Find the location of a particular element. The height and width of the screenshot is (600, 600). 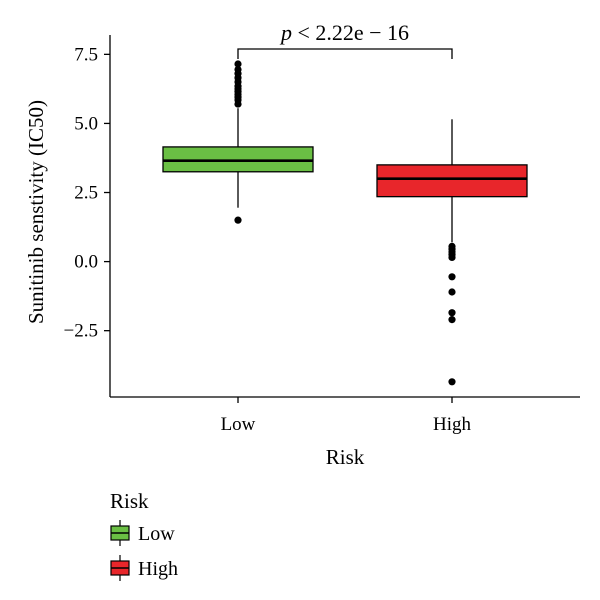

box-high is located at coordinates (452, 252).